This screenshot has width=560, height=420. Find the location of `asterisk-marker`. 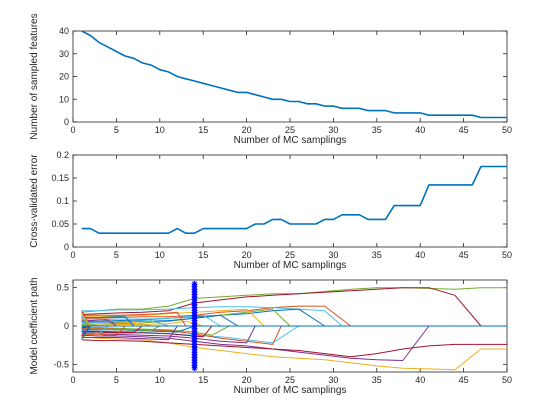

asterisk-marker is located at coordinates (194, 368).